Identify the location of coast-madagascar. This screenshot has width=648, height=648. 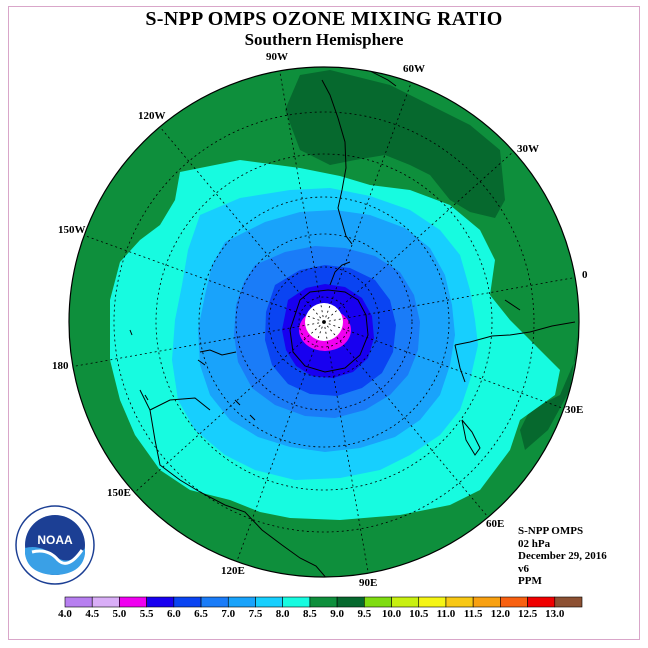
(471, 437).